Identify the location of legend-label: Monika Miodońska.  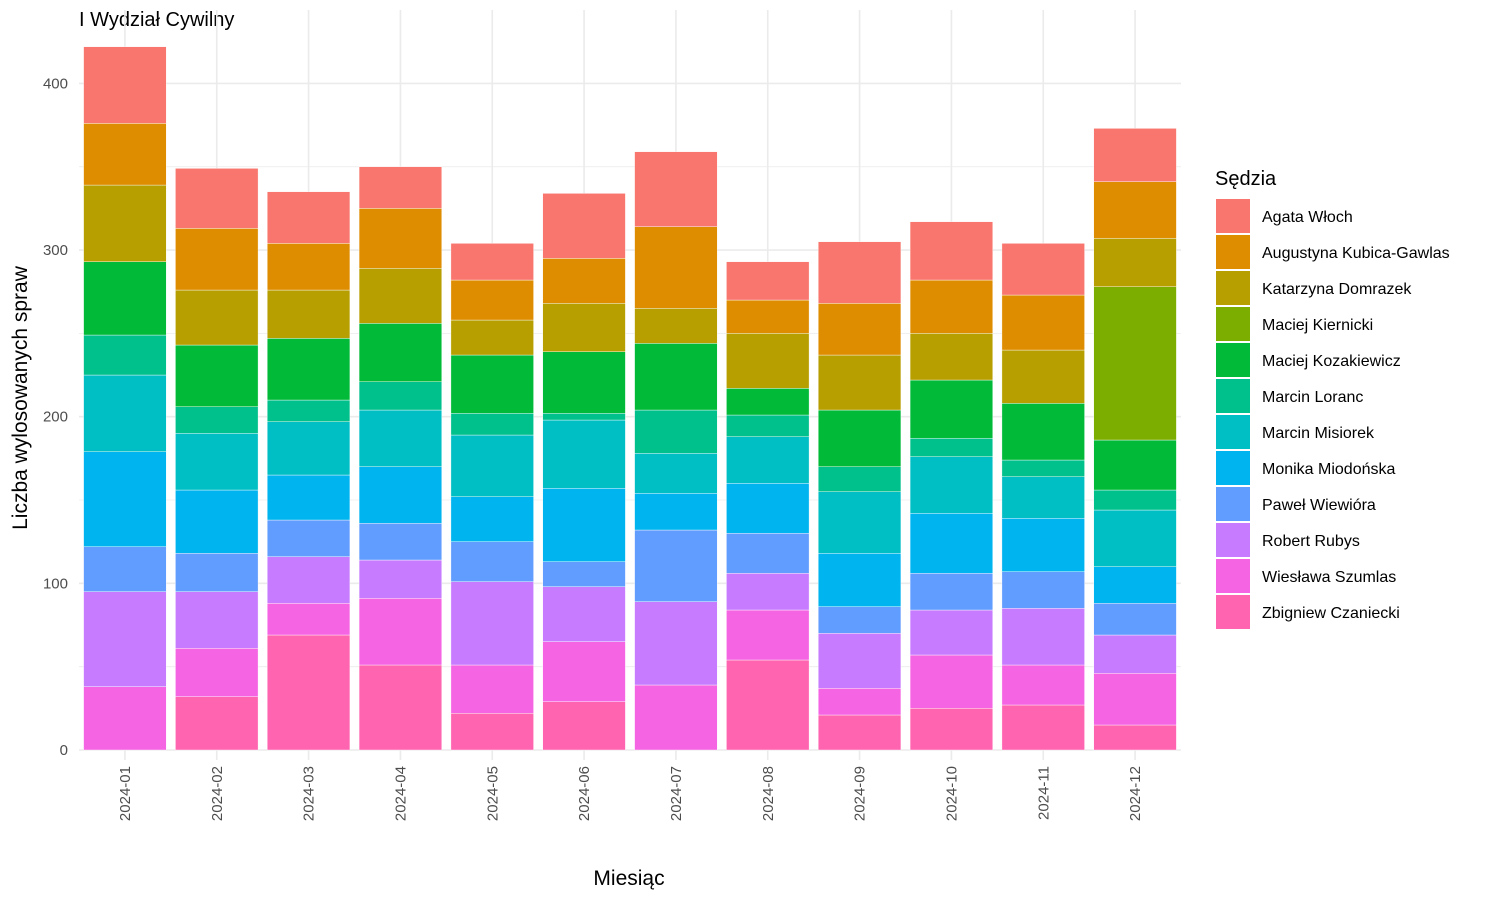
(1329, 469).